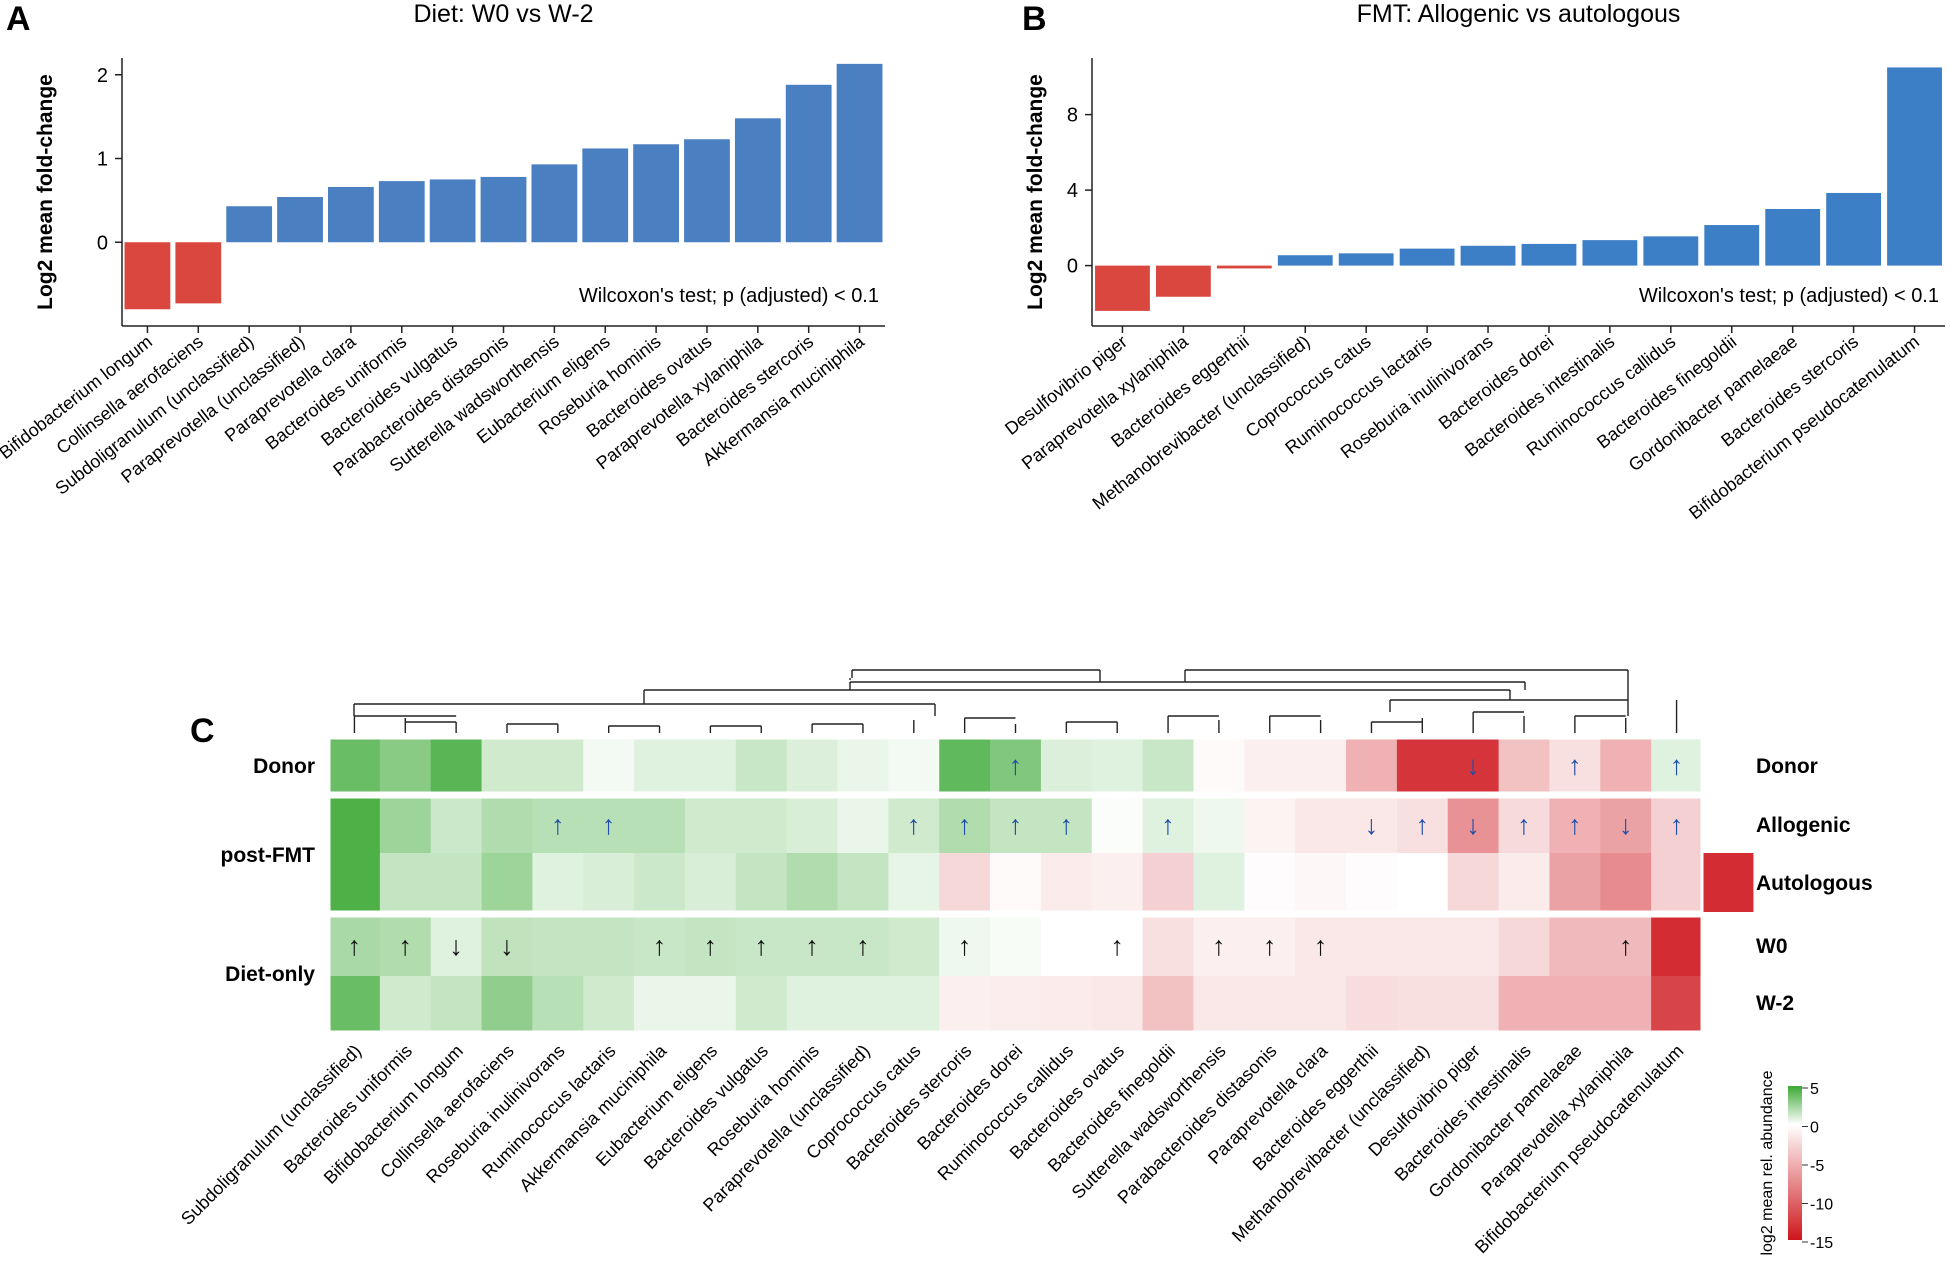 Image resolution: width=1950 pixels, height=1286 pixels. Describe the element at coordinates (270, 974) in the screenshot. I see `group-label: Diet-only` at that location.